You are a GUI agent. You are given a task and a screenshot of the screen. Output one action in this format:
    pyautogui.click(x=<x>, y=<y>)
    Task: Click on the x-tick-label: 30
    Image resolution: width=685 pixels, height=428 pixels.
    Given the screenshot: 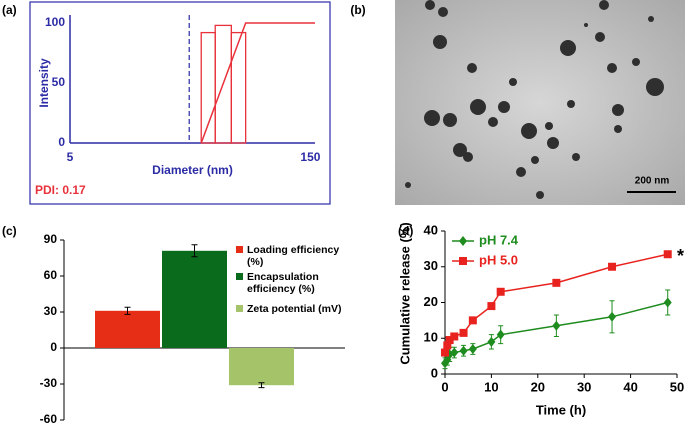 What is the action you would take?
    pyautogui.click(x=584, y=386)
    